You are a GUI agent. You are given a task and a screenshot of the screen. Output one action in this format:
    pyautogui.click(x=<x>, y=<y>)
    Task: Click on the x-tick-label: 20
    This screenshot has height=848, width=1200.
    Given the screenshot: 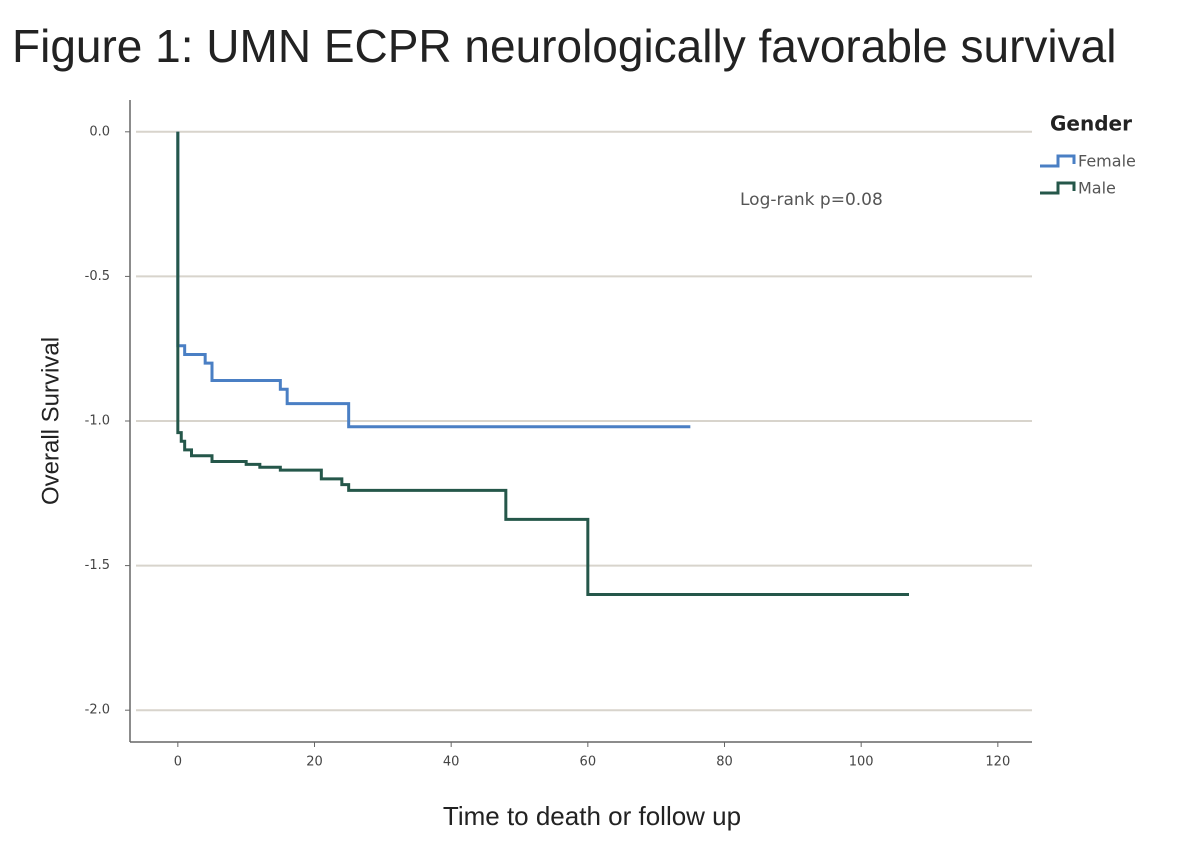 What is the action you would take?
    pyautogui.click(x=314, y=762)
    